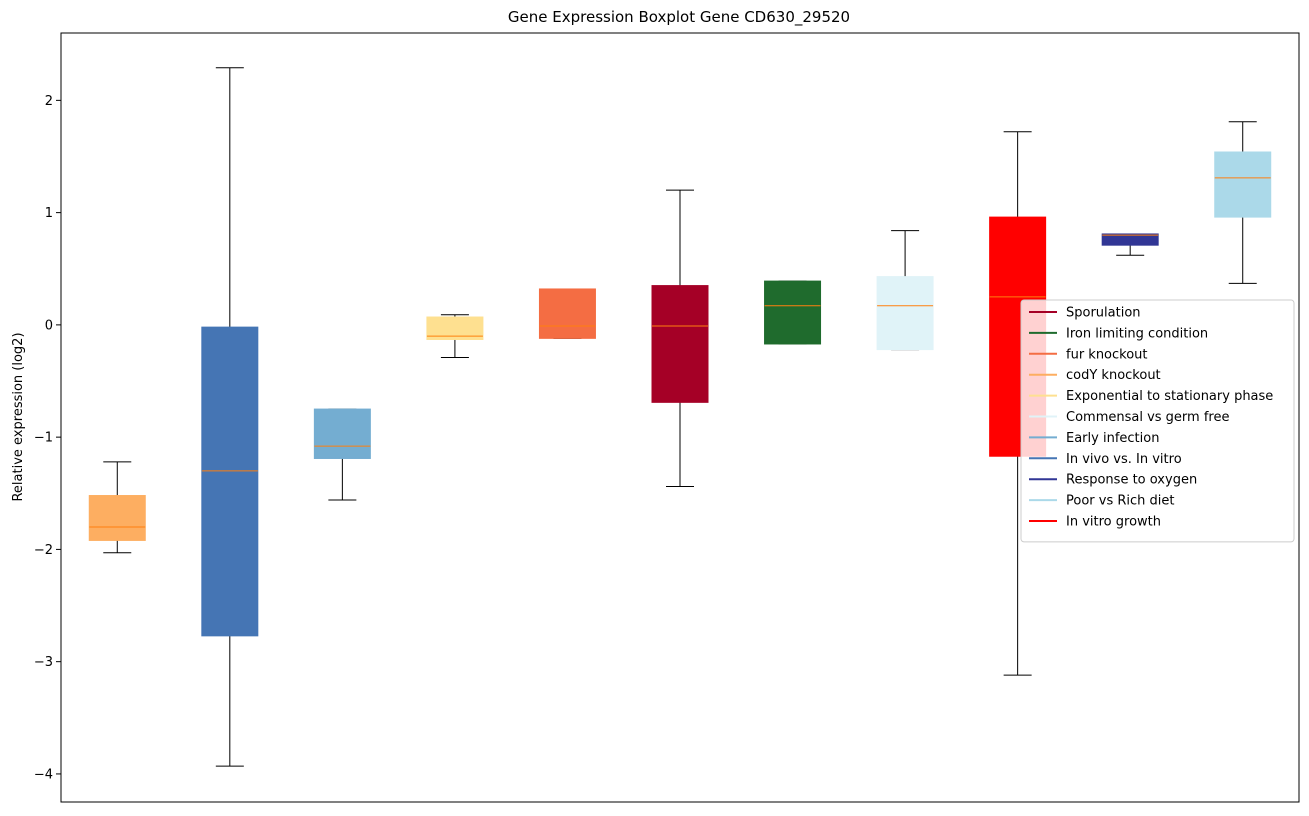 Image resolution: width=1309 pixels, height=816 pixels. I want to click on legend-box, so click(1157, 421).